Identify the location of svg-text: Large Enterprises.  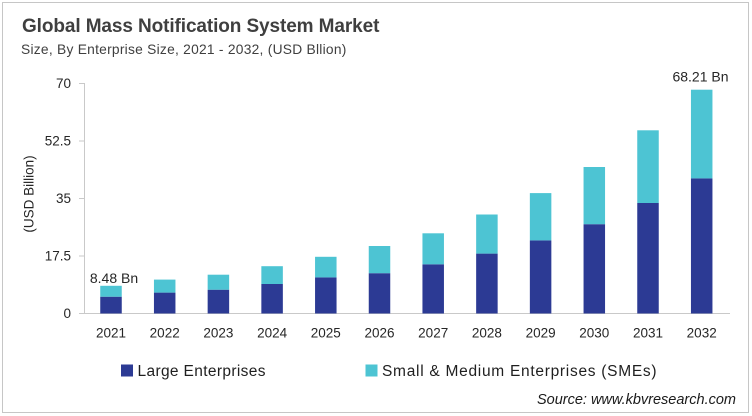
(202, 371).